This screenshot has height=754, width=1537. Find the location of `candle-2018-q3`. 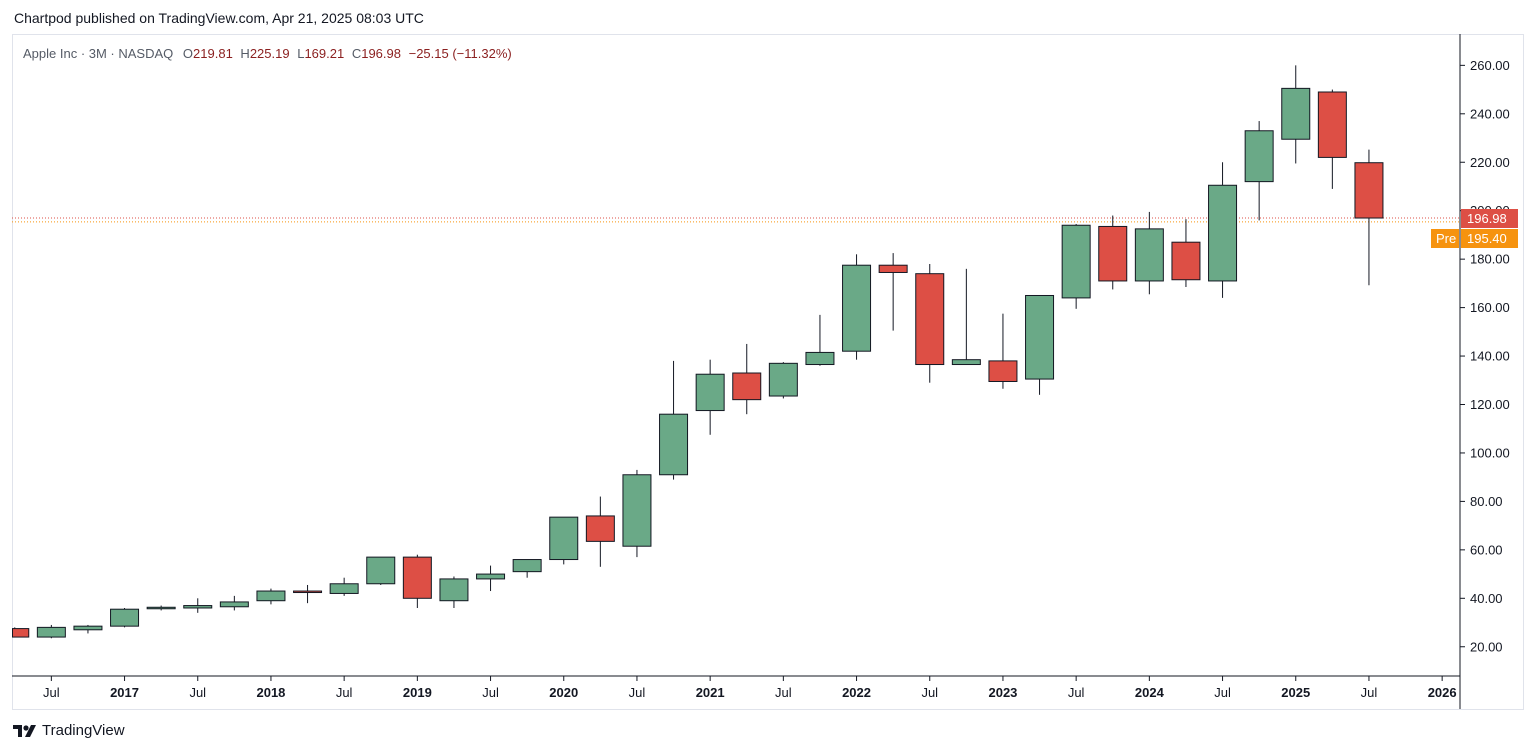

candle-2018-q3 is located at coordinates (381, 570).